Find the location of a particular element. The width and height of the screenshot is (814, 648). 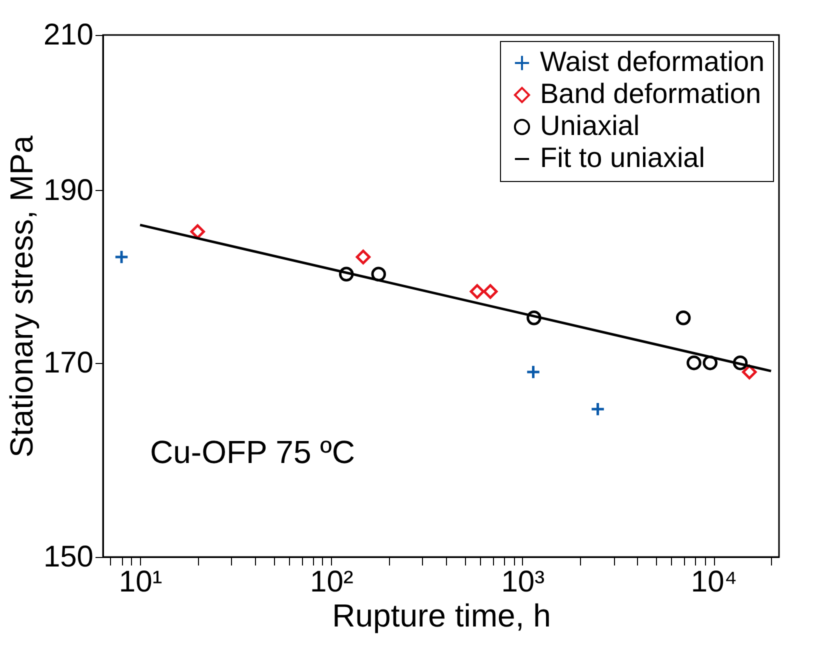

legend-label: Waist deformation is located at coordinates (652, 61).